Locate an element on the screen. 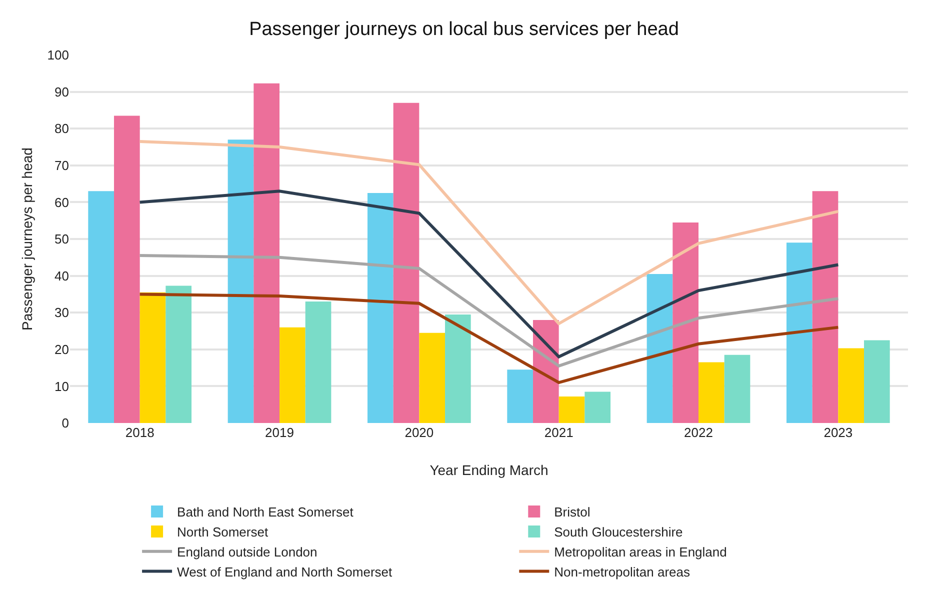 The height and width of the screenshot is (613, 928). legend-label: Metropolitan areas in England is located at coordinates (640, 552).